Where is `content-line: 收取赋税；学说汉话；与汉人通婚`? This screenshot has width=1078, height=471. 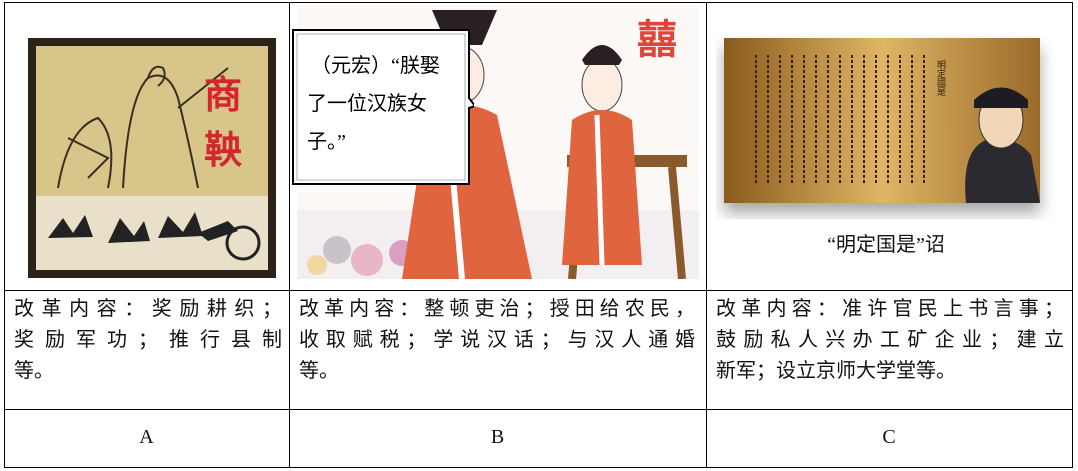
content-line: 收取赋税；学说汉话；与汉人通婚 is located at coordinates (497, 340).